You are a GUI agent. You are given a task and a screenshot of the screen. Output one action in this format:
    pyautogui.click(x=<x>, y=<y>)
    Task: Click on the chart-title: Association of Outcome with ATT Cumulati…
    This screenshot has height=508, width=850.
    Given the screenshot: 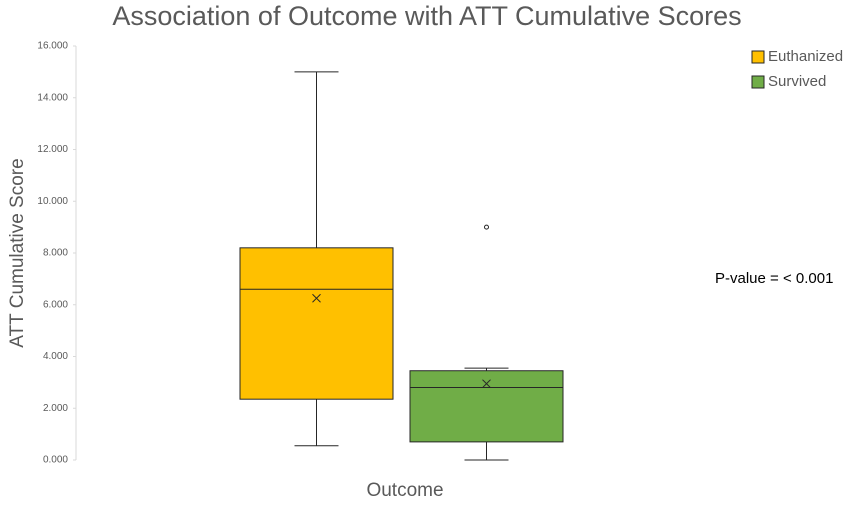 What is the action you would take?
    pyautogui.click(x=426, y=16)
    